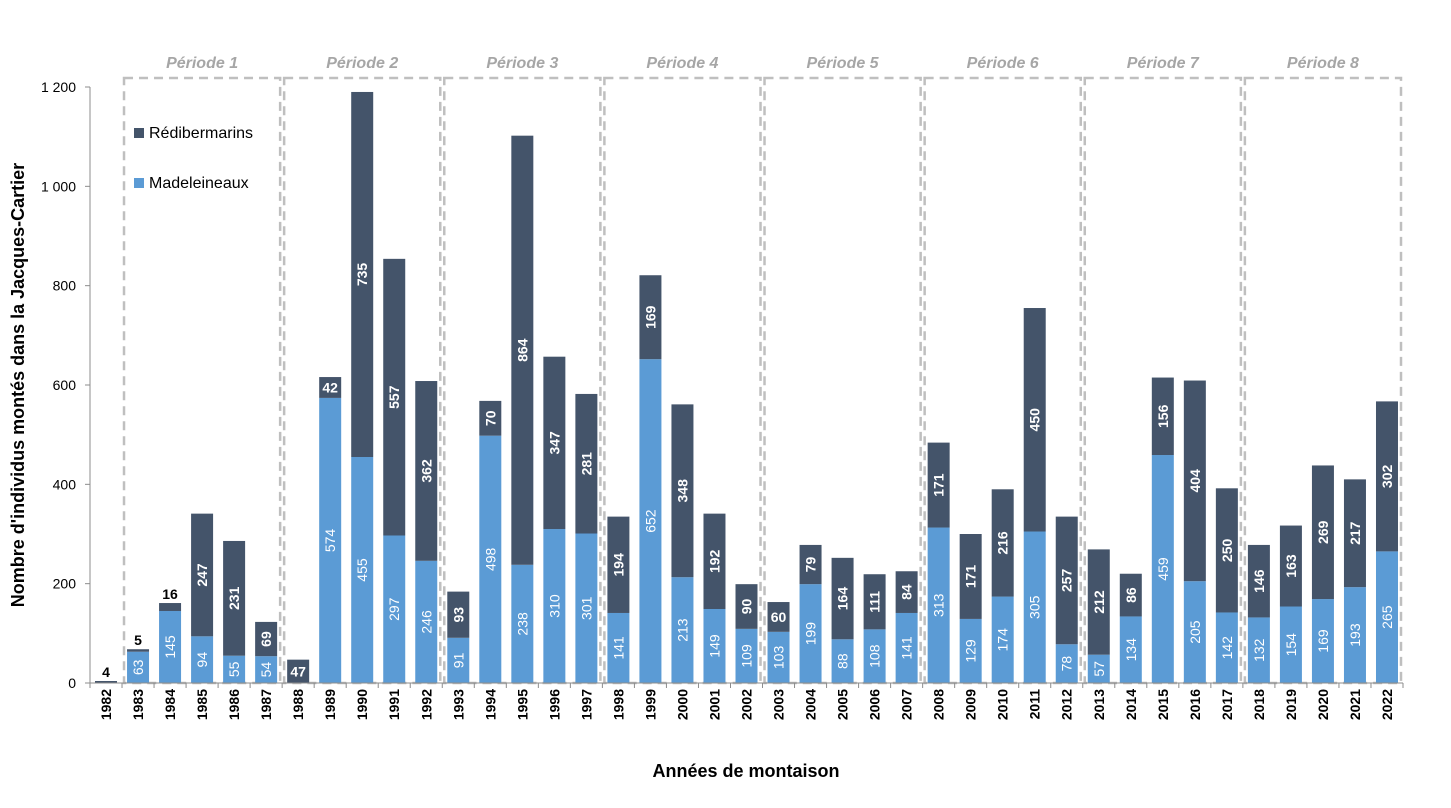  What do you see at coordinates (875, 602) in the screenshot?
I see `data-label-redibermarins: 111` at bounding box center [875, 602].